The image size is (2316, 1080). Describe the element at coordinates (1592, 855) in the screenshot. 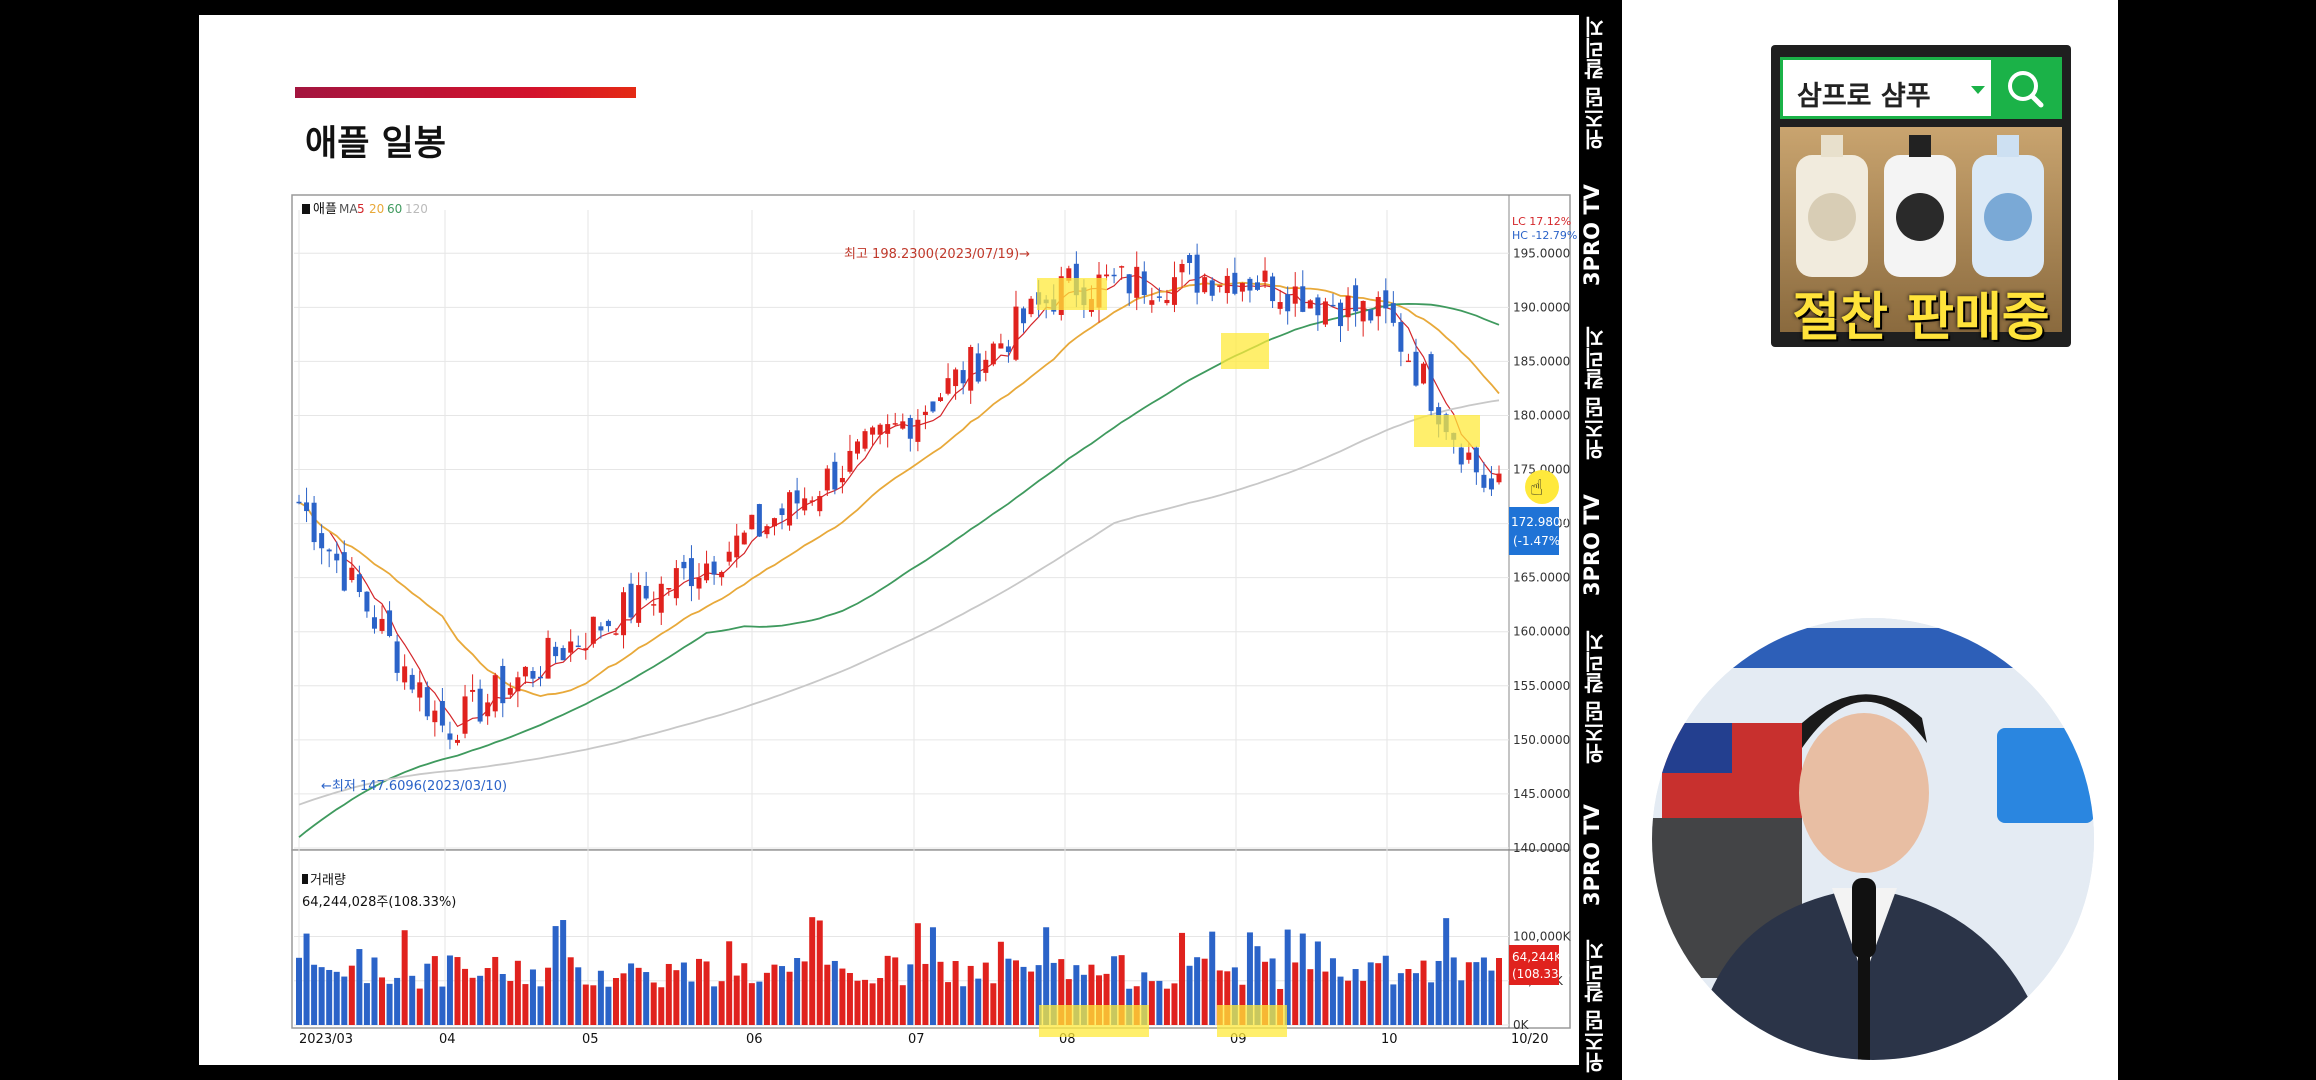

I see `side-label-6: 3PRO TV` at that location.